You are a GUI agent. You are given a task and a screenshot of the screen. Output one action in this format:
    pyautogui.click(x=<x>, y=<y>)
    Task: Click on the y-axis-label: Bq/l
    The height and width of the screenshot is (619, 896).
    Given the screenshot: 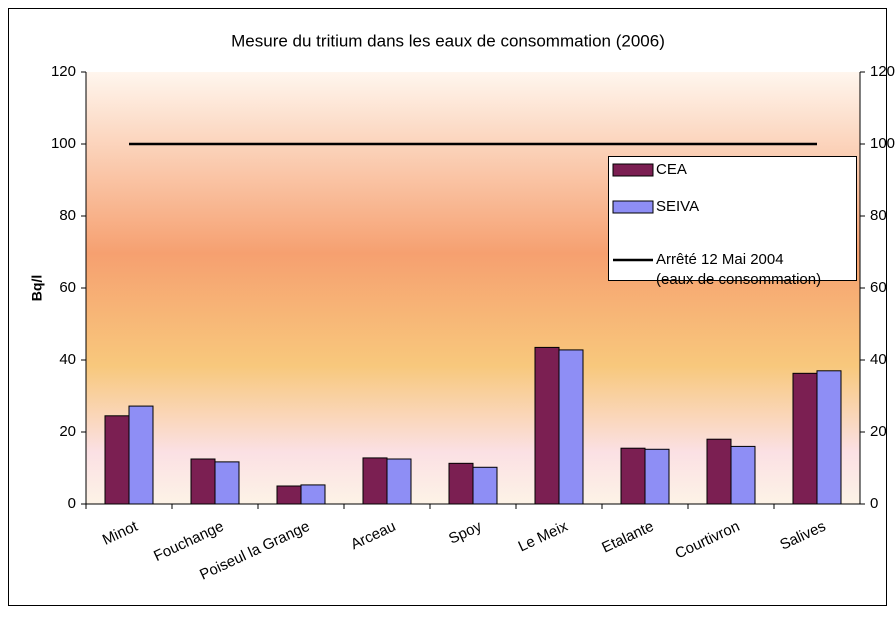 What is the action you would take?
    pyautogui.click(x=37, y=288)
    